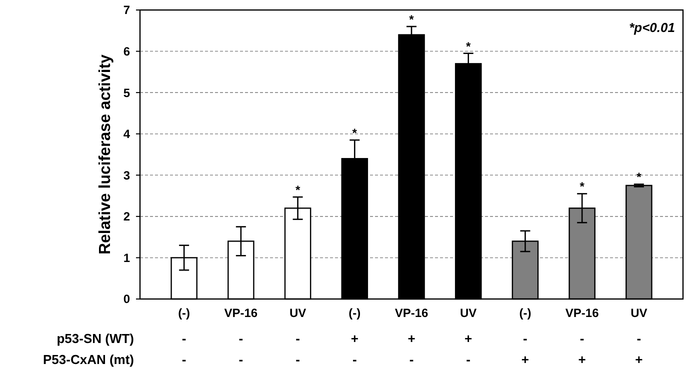 The image size is (695, 381). What do you see at coordinates (126, 257) in the screenshot?
I see `y-tick-label: 1` at bounding box center [126, 257].